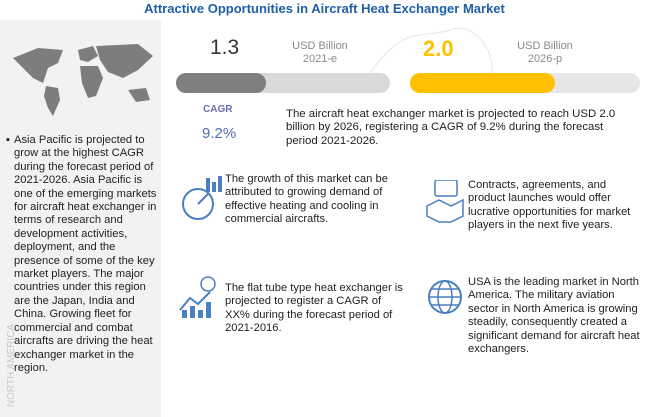 This screenshot has width=649, height=417. What do you see at coordinates (12, 365) in the screenshot?
I see `watermark: NORTH AMERICA` at bounding box center [12, 365].